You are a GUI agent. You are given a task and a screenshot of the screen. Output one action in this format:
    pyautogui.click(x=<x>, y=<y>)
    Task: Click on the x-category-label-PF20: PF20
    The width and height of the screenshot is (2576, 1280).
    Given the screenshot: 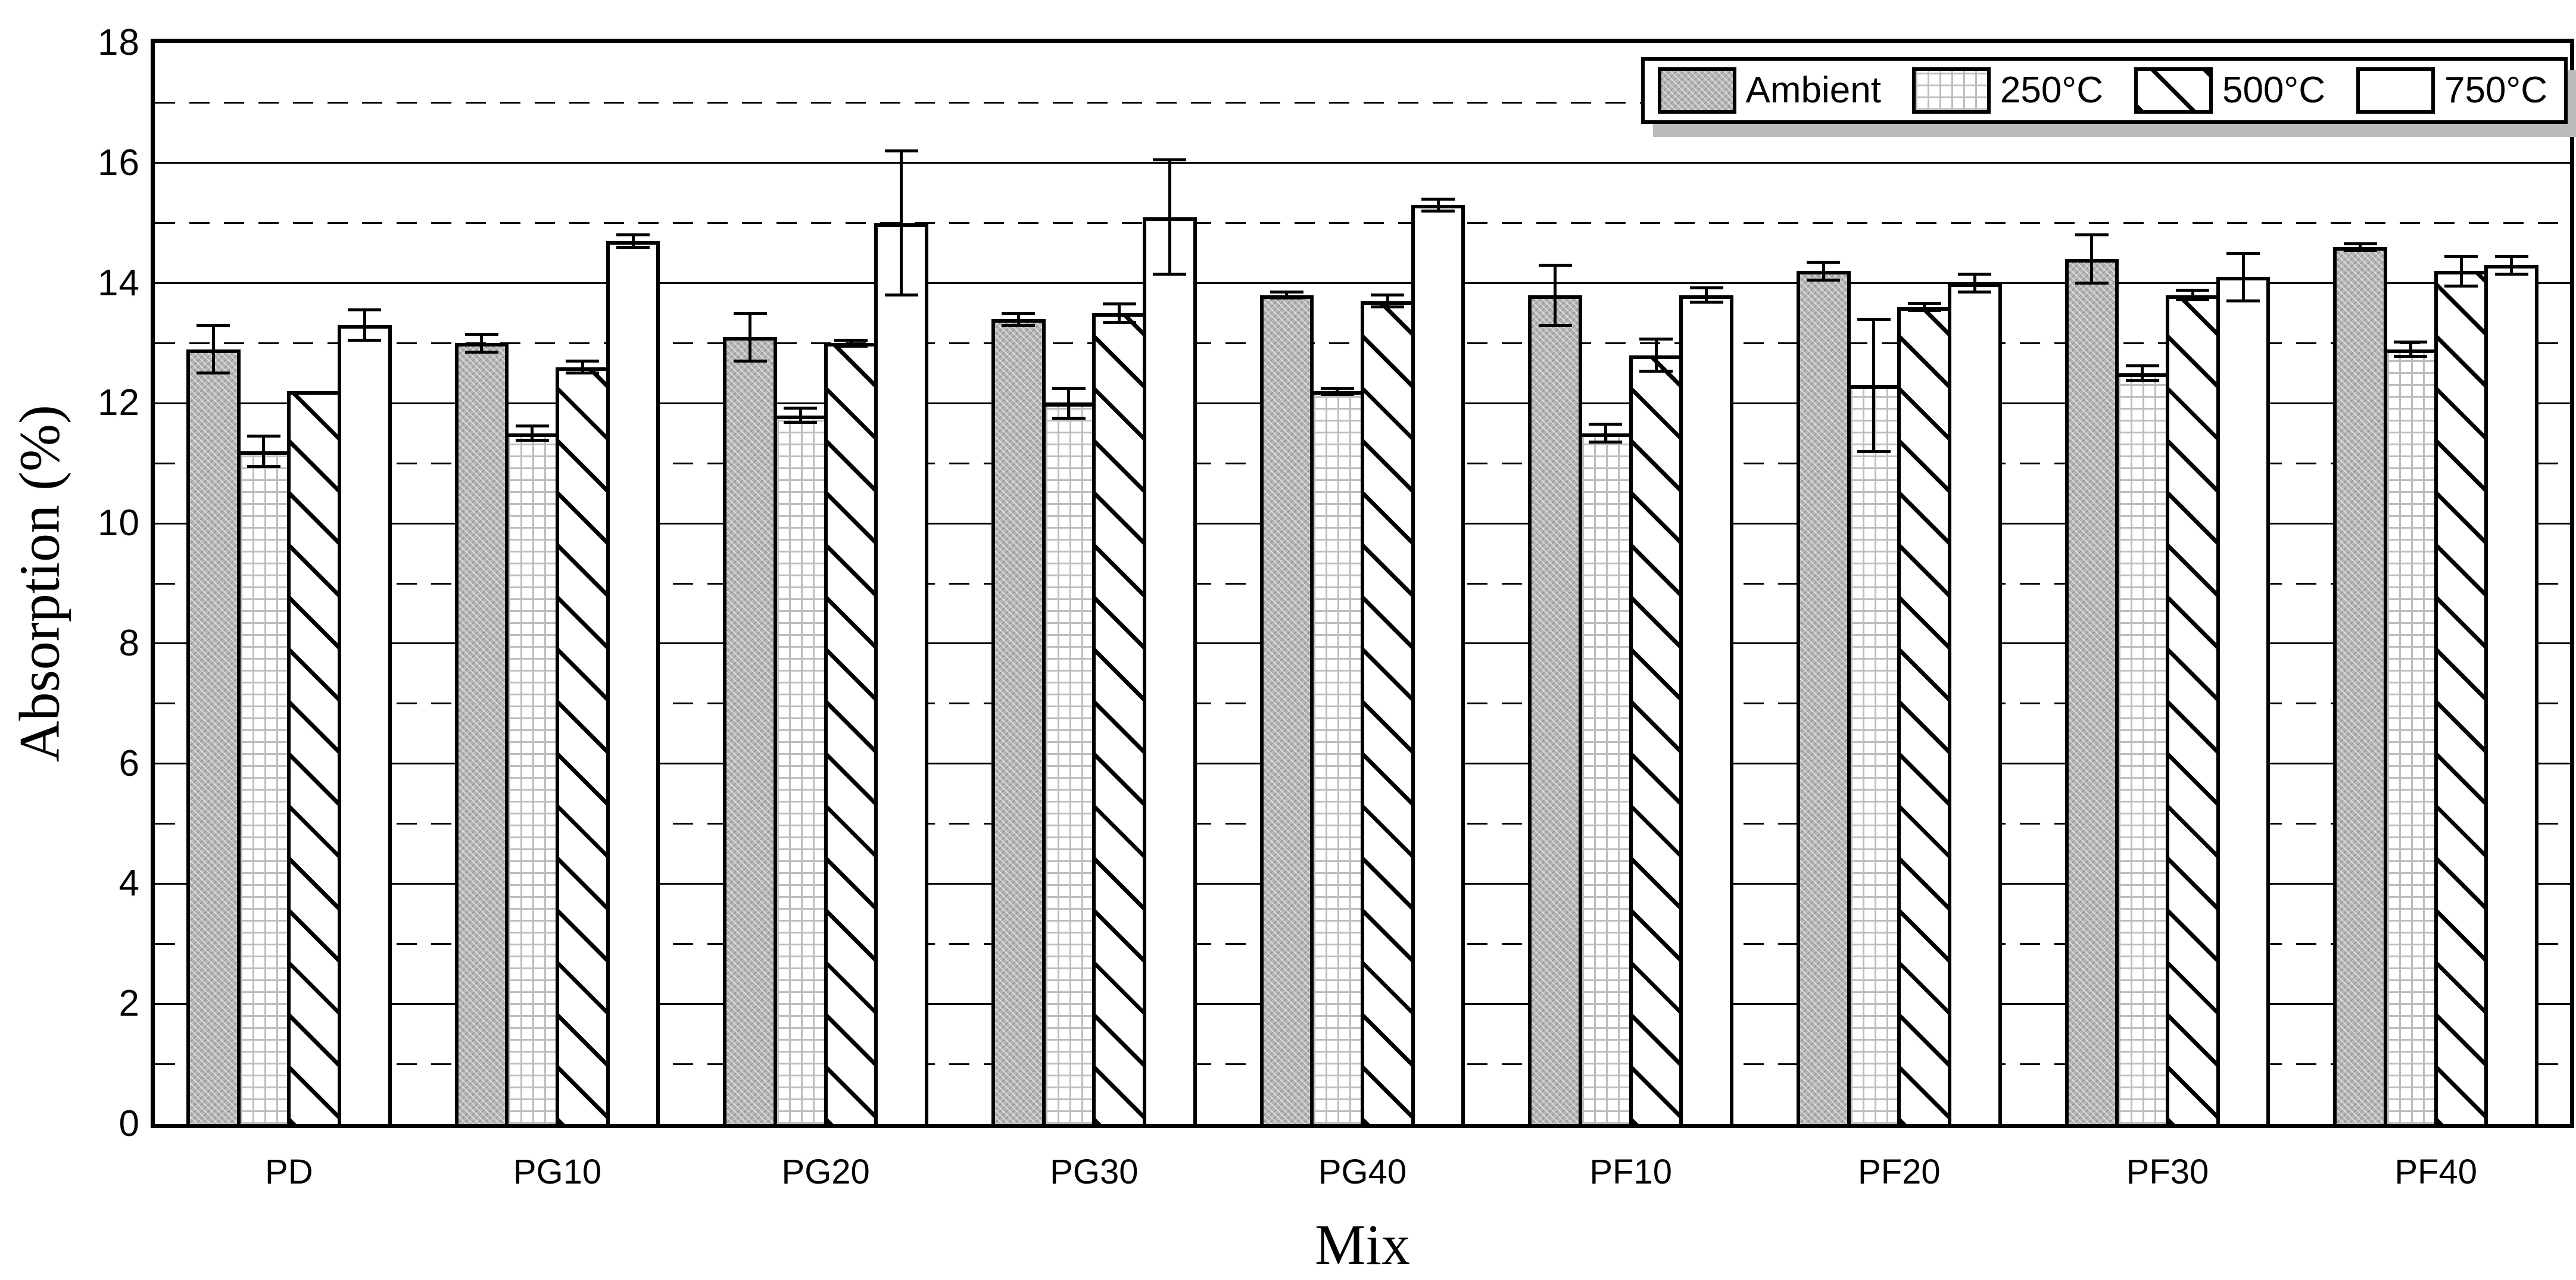 What is the action you would take?
    pyautogui.click(x=1900, y=1172)
    